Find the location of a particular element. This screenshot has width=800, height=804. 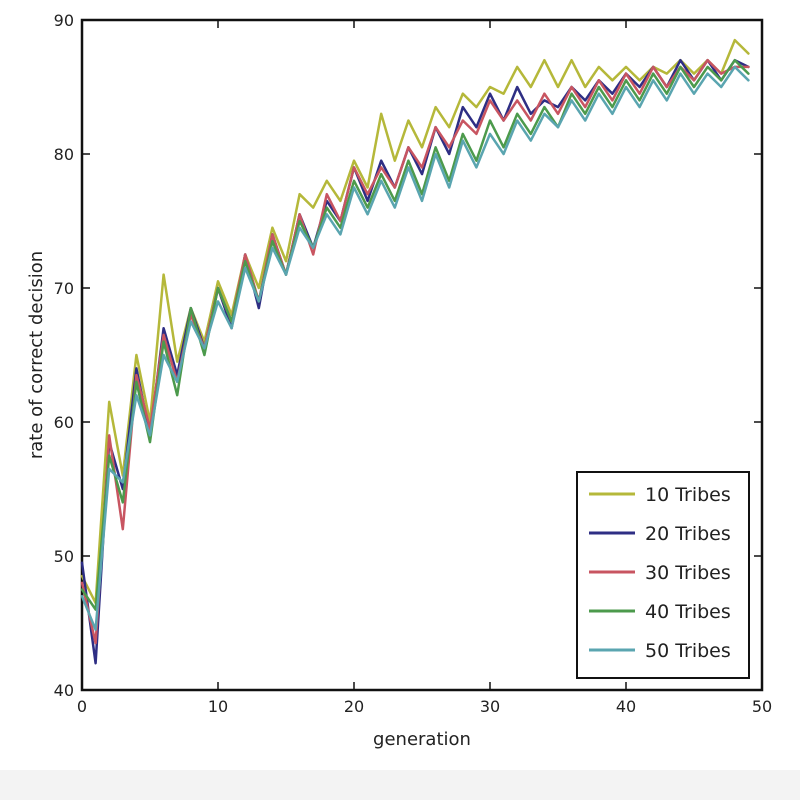

y-tick-label: 70 is located at coordinates (64, 288).